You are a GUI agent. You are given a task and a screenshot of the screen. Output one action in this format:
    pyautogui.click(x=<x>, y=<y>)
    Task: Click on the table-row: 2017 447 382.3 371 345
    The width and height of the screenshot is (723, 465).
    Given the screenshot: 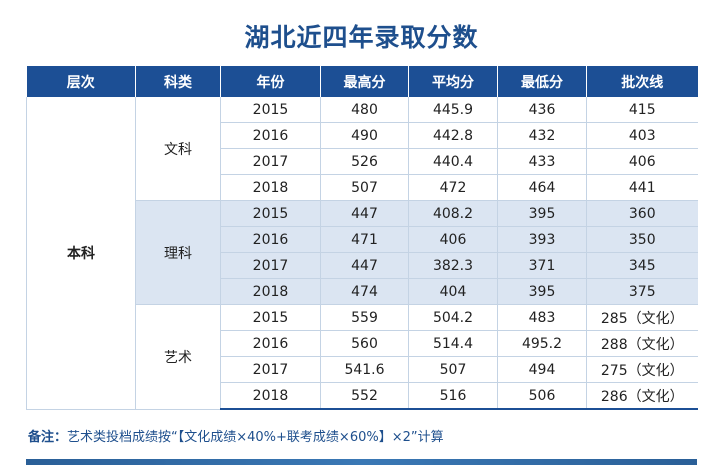 What is the action you would take?
    pyautogui.click(x=362, y=265)
    